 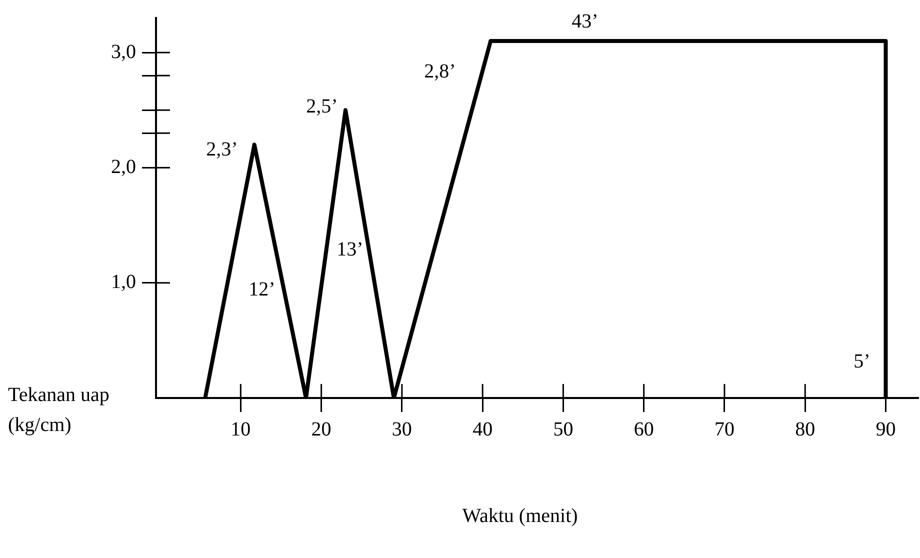 What do you see at coordinates (240, 429) in the screenshot?
I see `x-tick-label: 10` at bounding box center [240, 429].